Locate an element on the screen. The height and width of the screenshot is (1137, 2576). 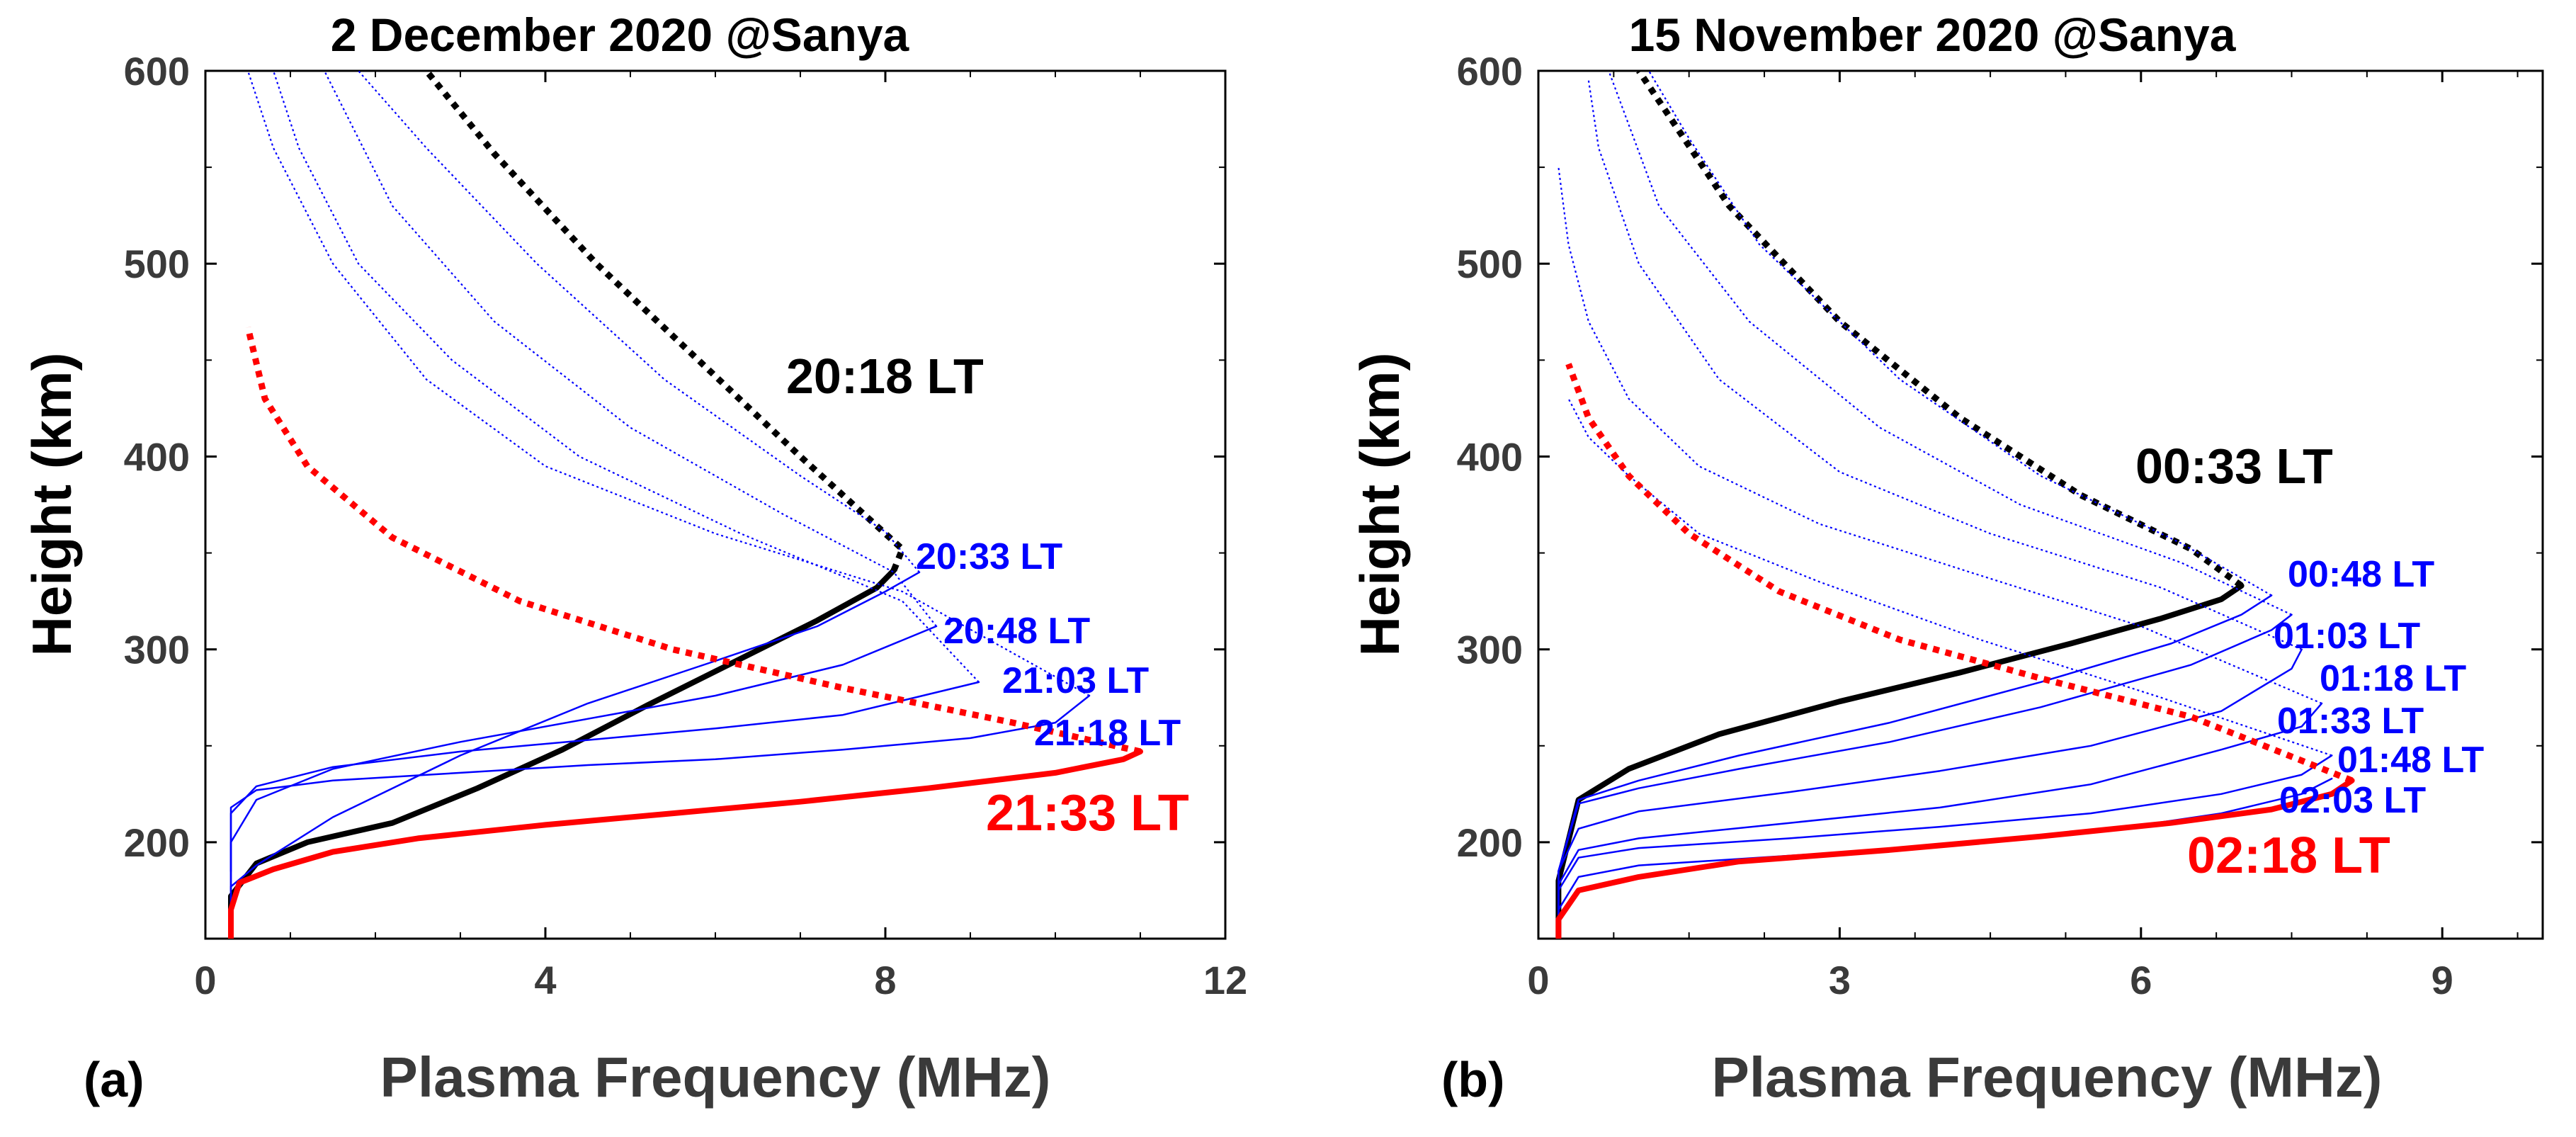
curve-label-0048: 00:48 LT is located at coordinates (2361, 574).